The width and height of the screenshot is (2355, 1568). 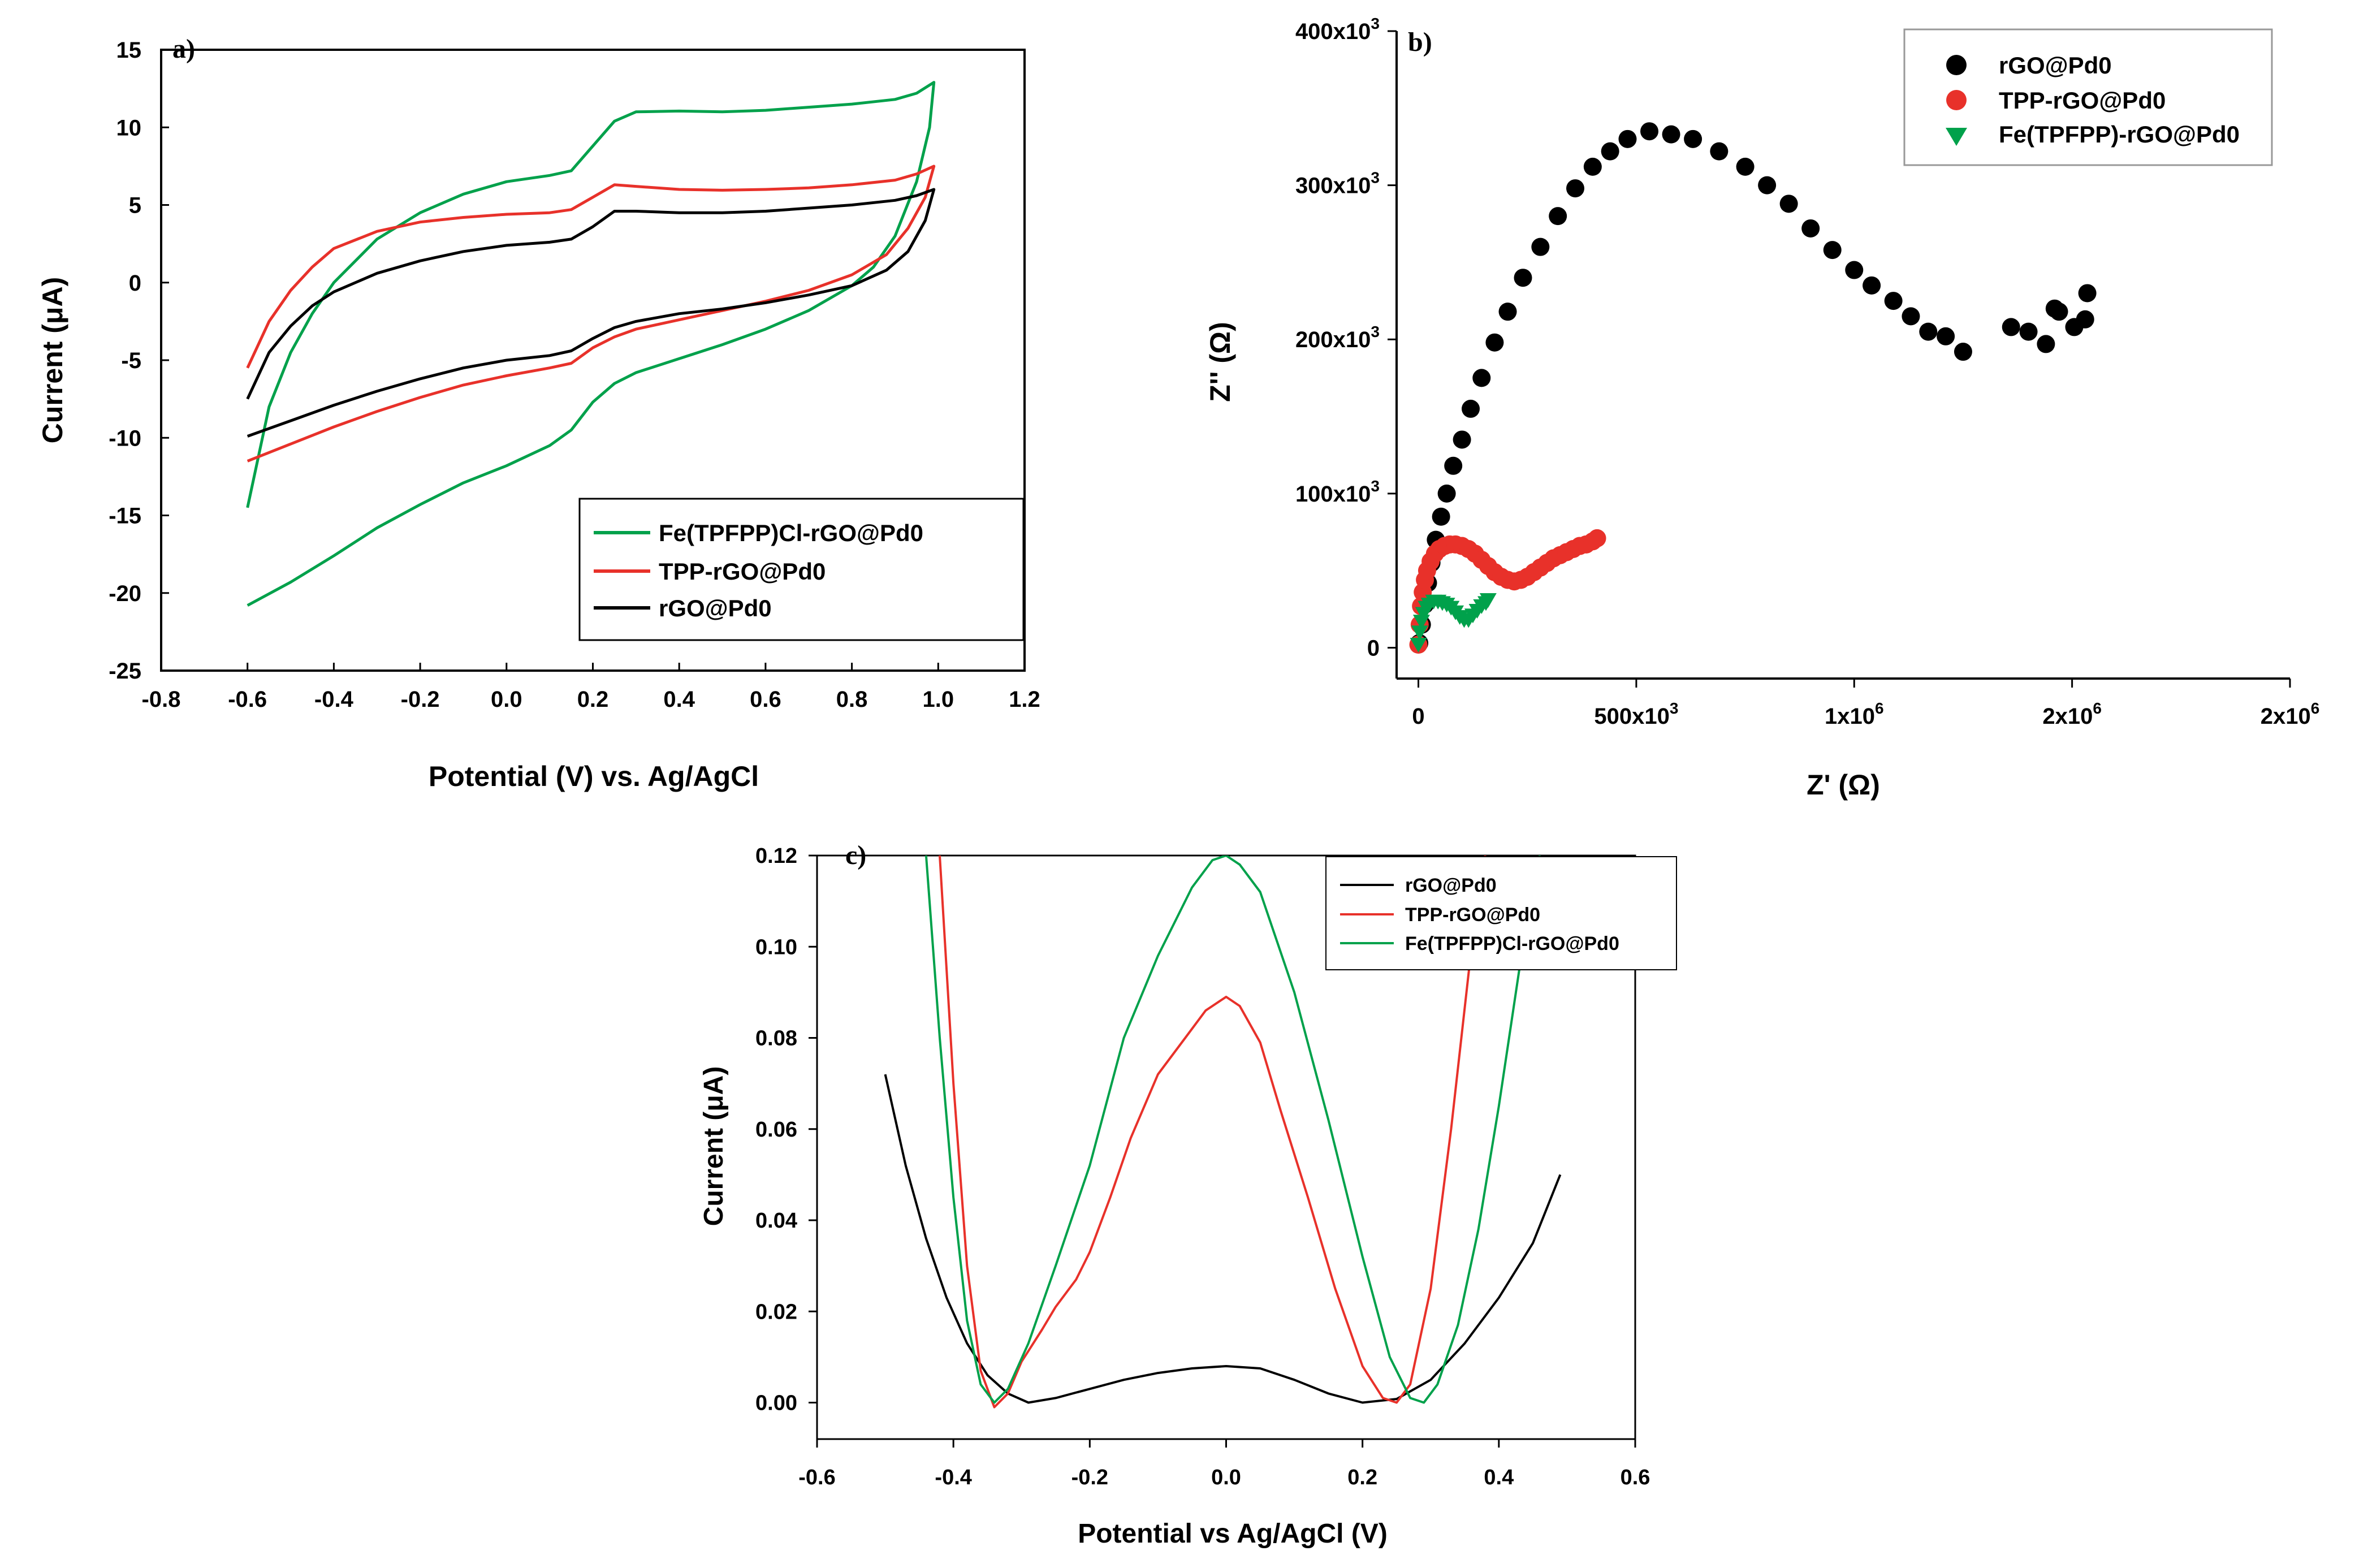 What do you see at coordinates (776, 856) in the screenshot?
I see `panel-c-y-tick-label: 0.12` at bounding box center [776, 856].